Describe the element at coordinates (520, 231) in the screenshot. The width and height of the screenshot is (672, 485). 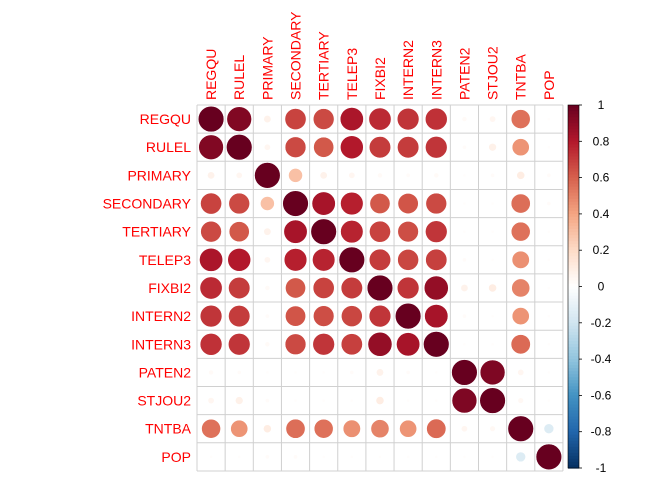
I see `corr-circle-tertiary-tntba` at that location.